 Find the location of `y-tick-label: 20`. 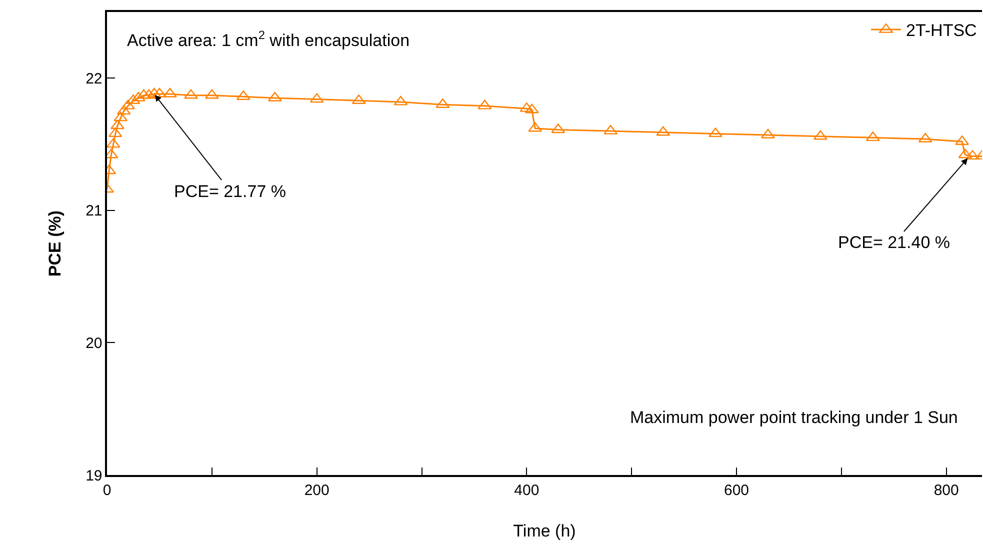

y-tick-label: 20 is located at coordinates (94, 343).